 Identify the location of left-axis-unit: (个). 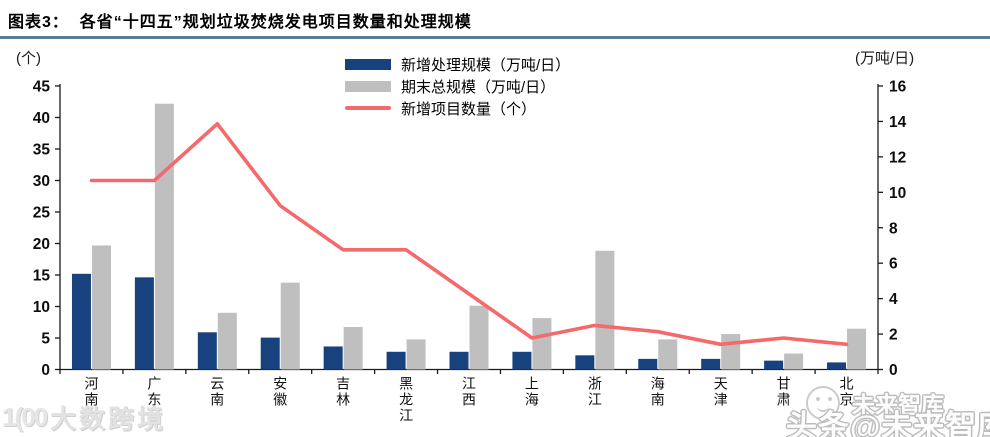
(28, 58).